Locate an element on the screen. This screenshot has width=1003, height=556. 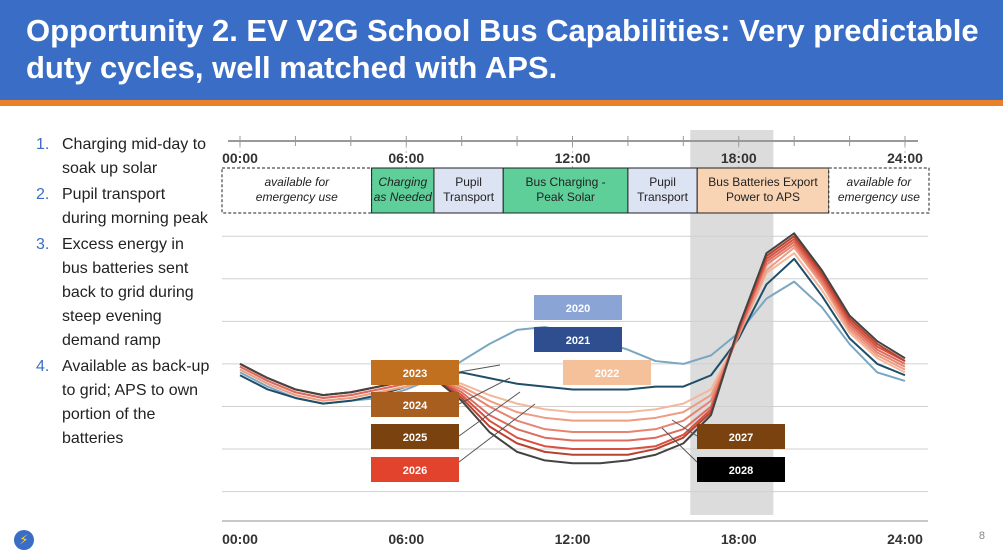
series-label: 2025 is located at coordinates (415, 438).